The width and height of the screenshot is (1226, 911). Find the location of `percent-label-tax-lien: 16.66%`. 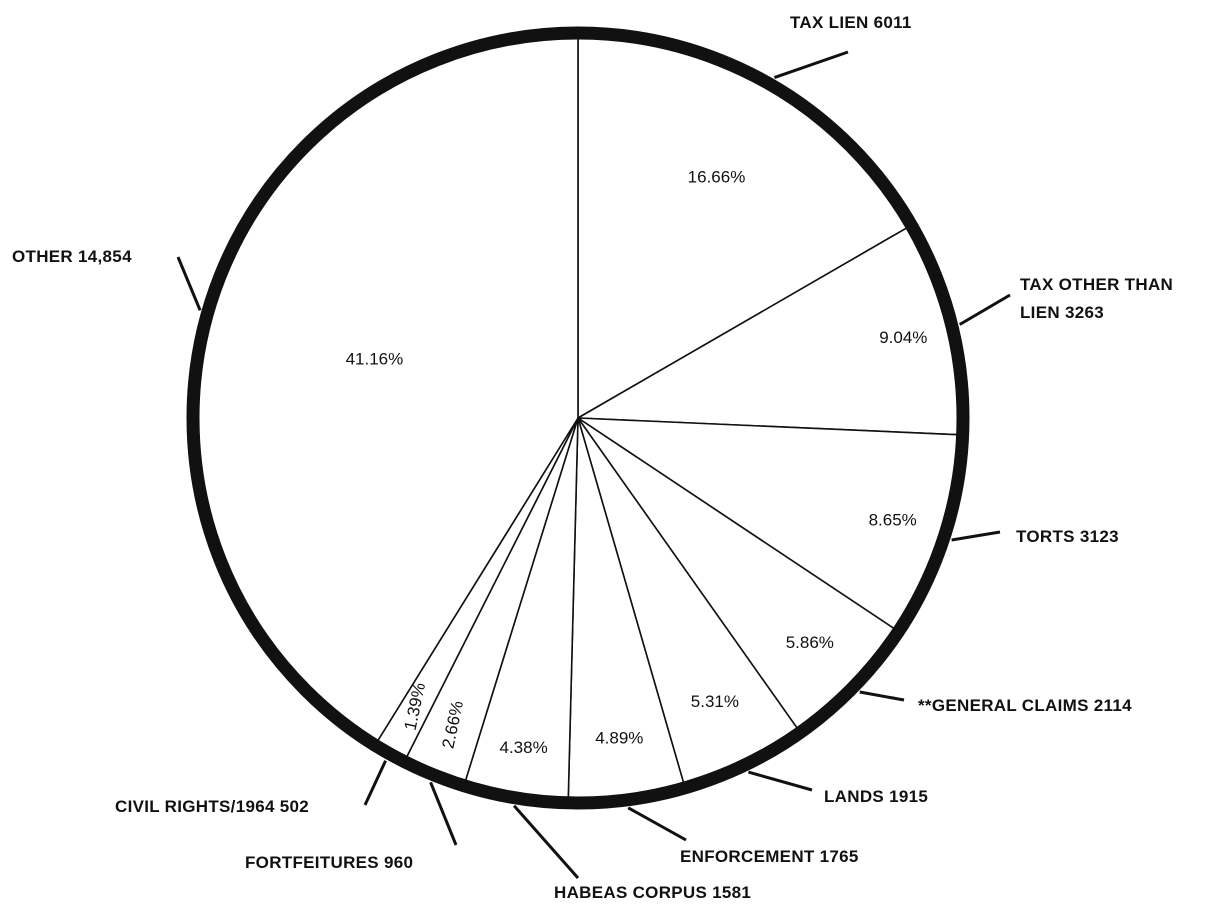

percent-label-tax-lien: 16.66% is located at coordinates (717, 176).